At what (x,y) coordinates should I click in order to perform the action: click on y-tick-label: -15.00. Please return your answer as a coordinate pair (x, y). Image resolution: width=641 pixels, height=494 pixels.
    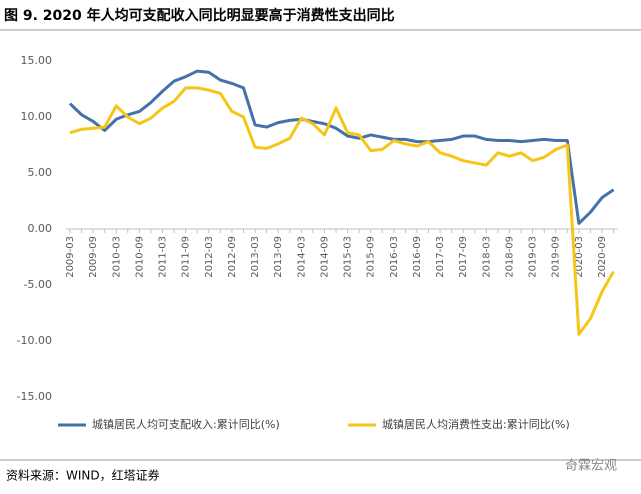
    Looking at the image, I should click on (34, 396).